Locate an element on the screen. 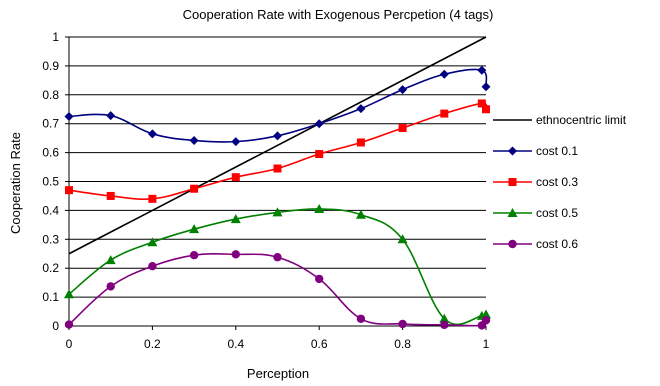  y-tick-label: 0.3 is located at coordinates (50, 239).